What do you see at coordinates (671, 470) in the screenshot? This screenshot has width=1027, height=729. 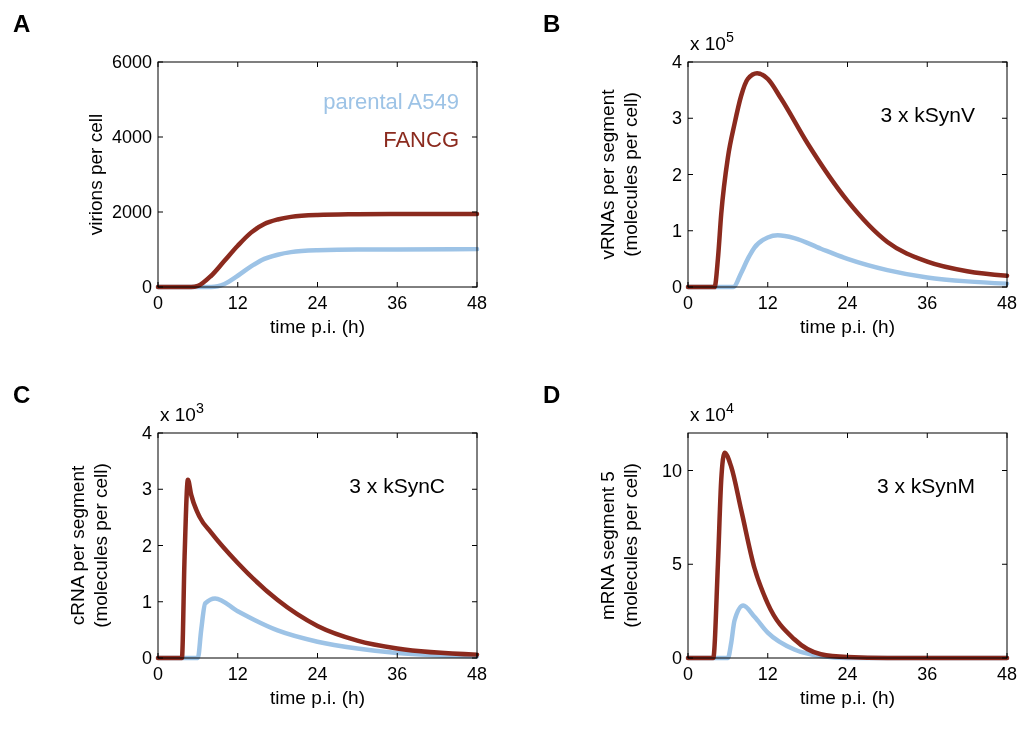 I see `y-tick-label: 10` at bounding box center [671, 470].